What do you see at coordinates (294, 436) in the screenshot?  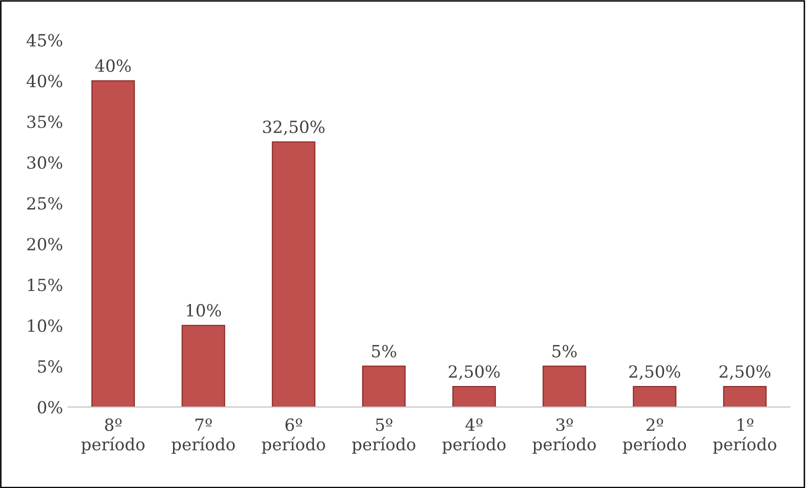 I see `x-tick-label: 6º período` at bounding box center [294, 436].